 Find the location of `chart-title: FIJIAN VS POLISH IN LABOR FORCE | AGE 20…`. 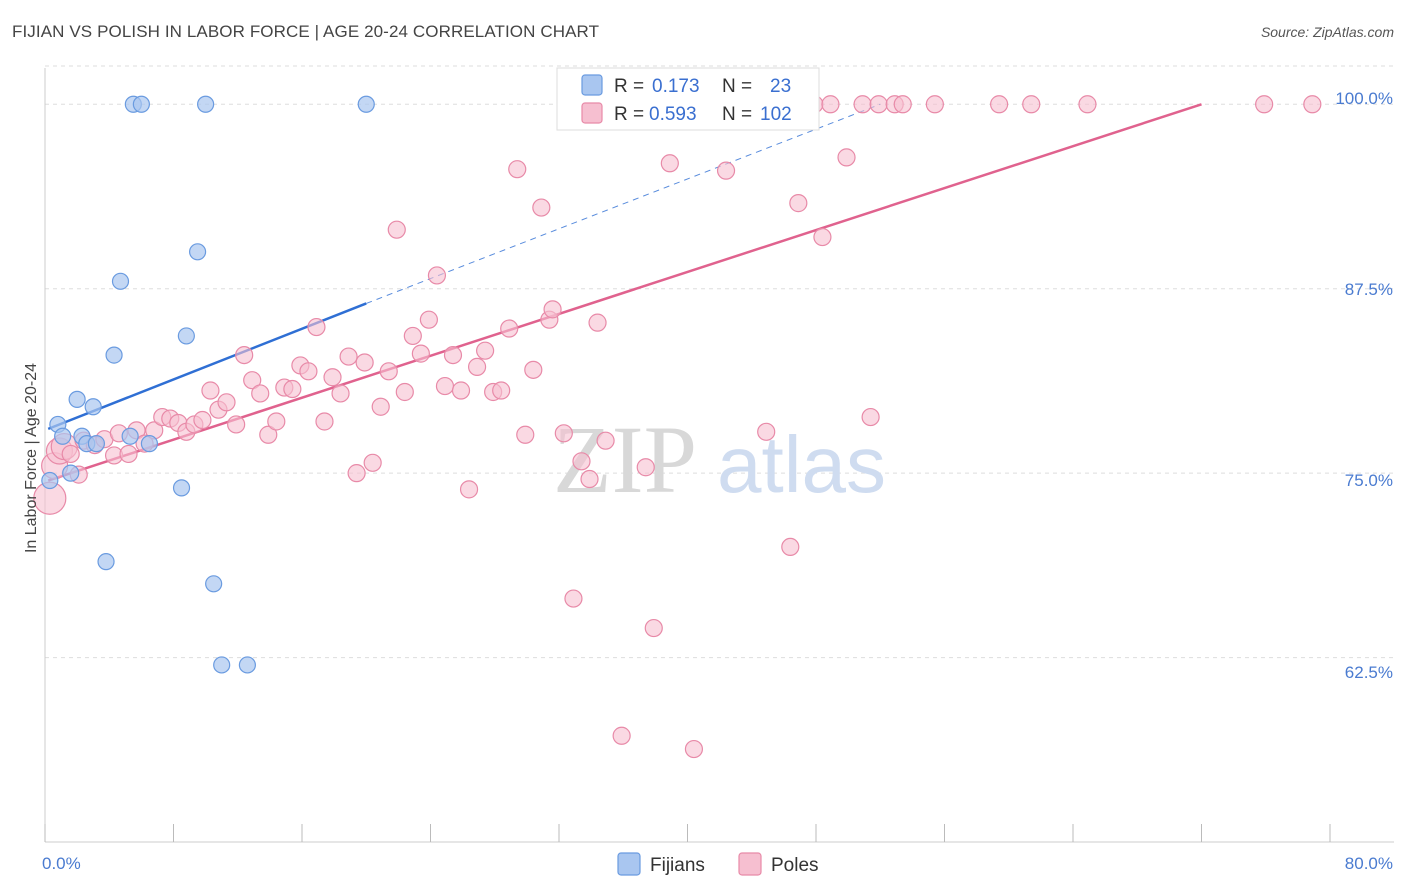

chart-title: FIJIAN VS POLISH IN LABOR FORCE | AGE 20… is located at coordinates (306, 31).